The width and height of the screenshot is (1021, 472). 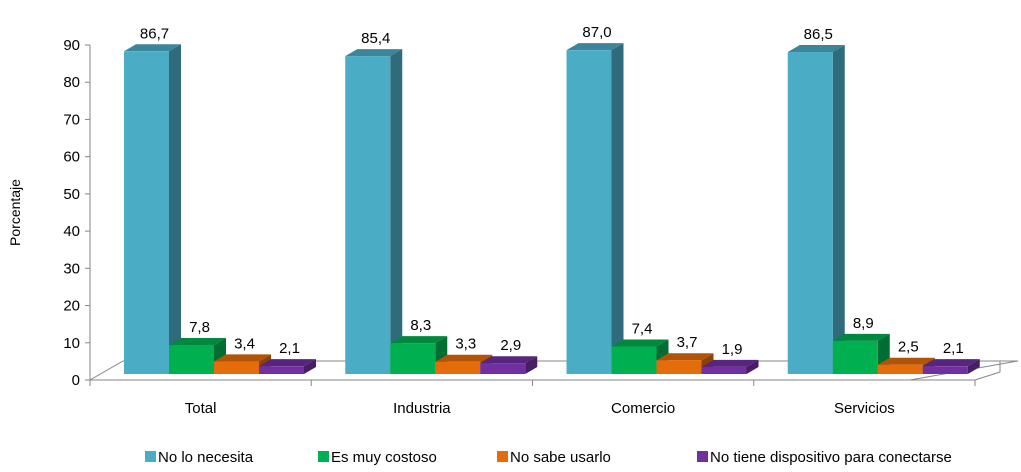 What do you see at coordinates (71, 45) in the screenshot?
I see `y-tick-label: 90` at bounding box center [71, 45].